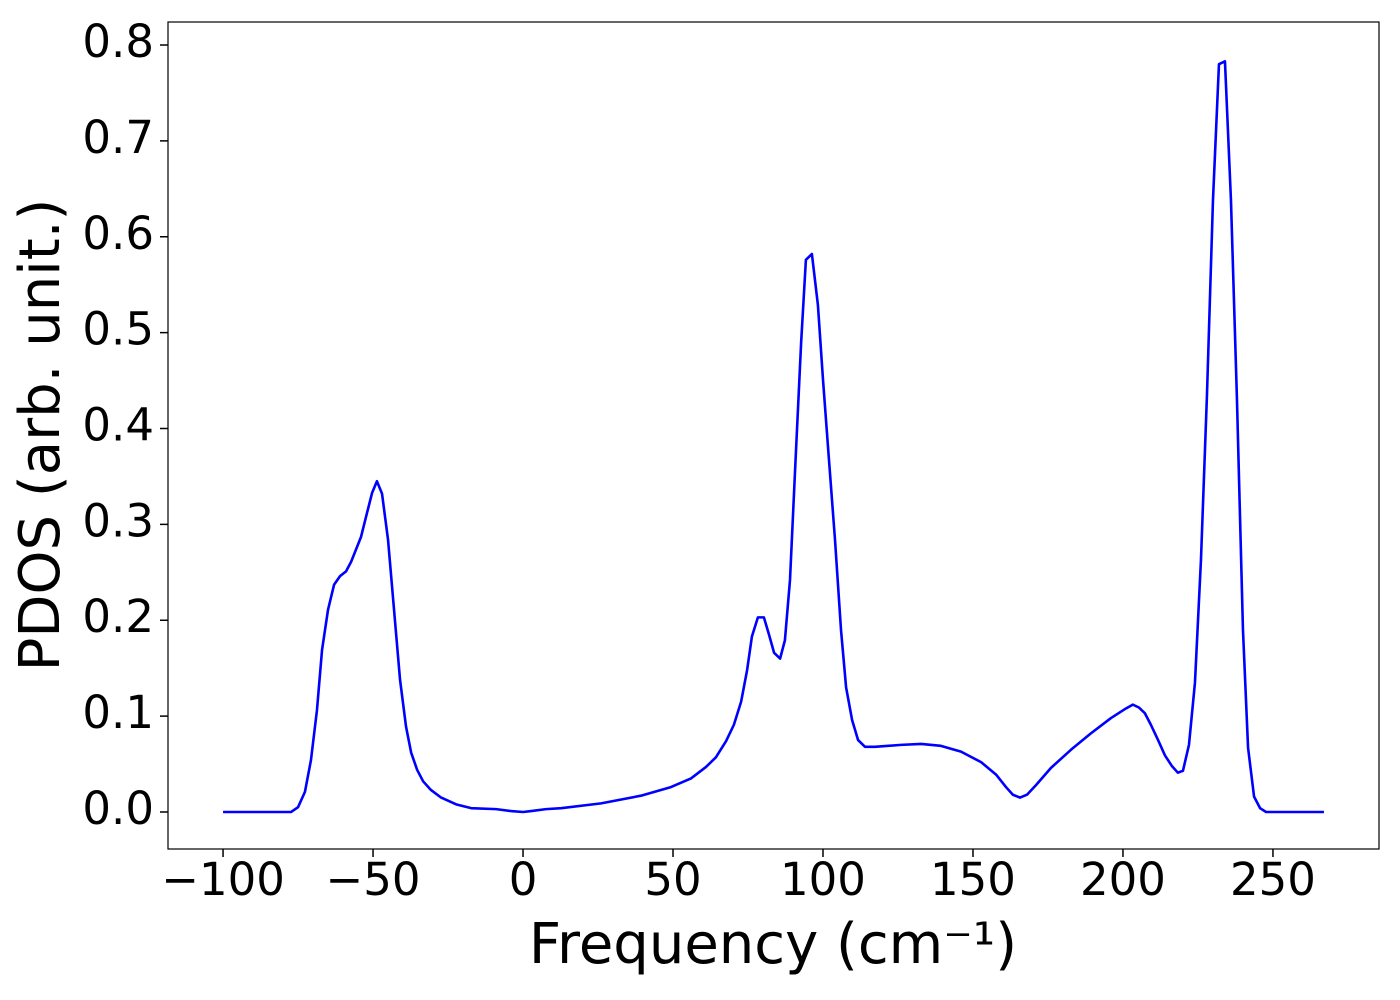 This screenshot has width=1400, height=1000. What do you see at coordinates (773, 944) in the screenshot?
I see `x-axis-label: Frequency (cm⁻¹)` at bounding box center [773, 944].